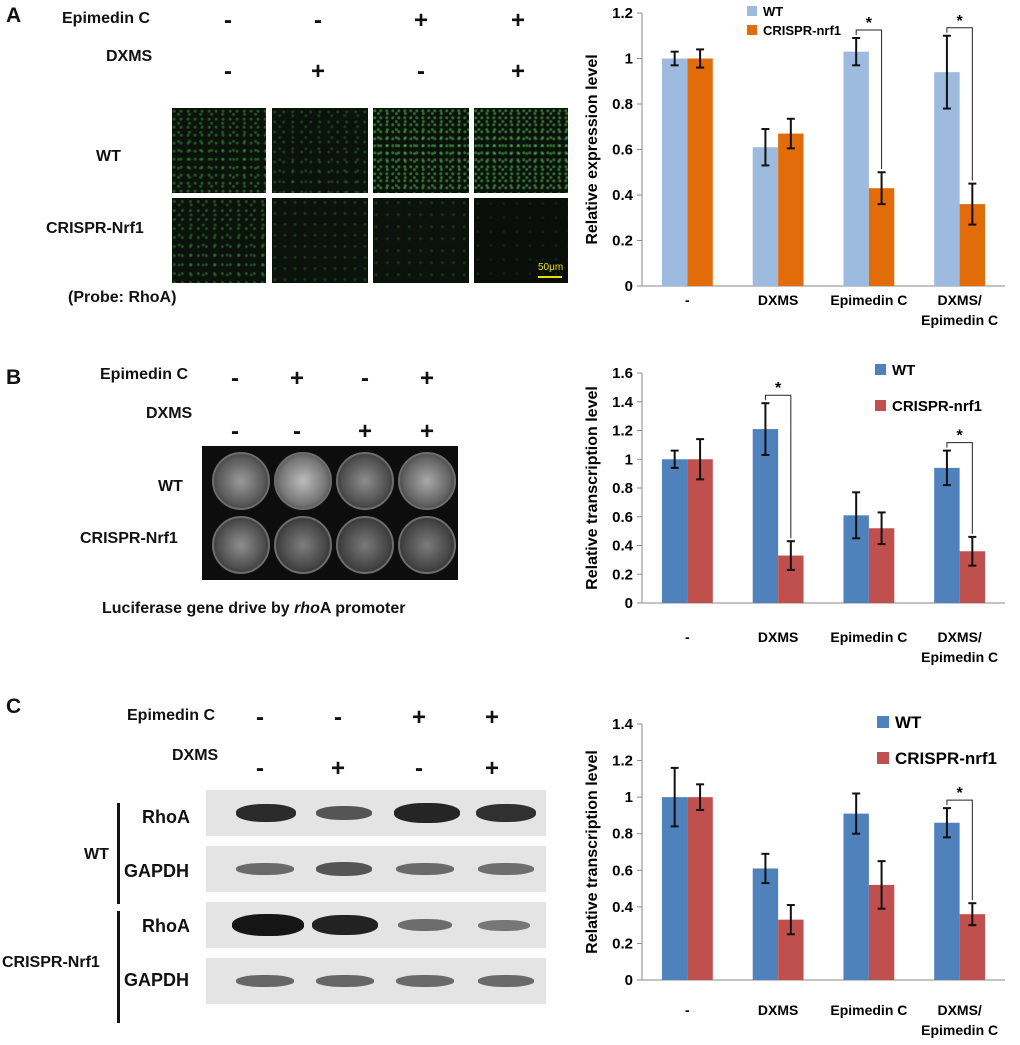 The height and width of the screenshot is (1045, 1020). What do you see at coordinates (419, 768) in the screenshot?
I see `panel-c-sign-dxms-3: -` at bounding box center [419, 768].